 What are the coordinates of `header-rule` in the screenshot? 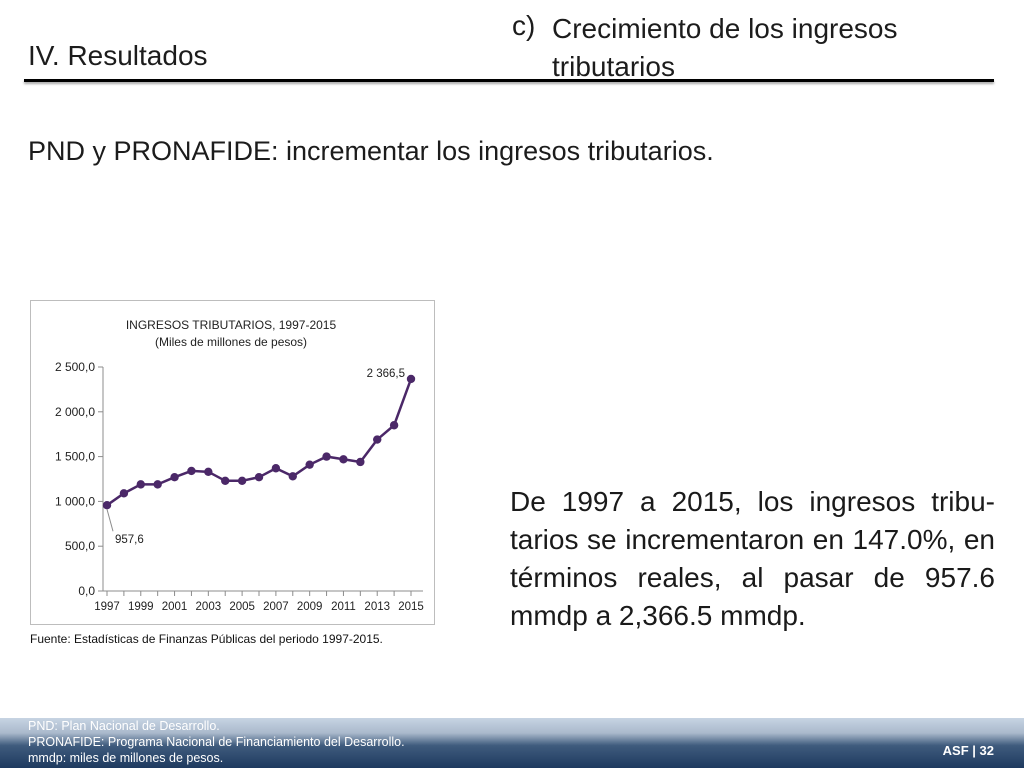 It's located at (509, 80).